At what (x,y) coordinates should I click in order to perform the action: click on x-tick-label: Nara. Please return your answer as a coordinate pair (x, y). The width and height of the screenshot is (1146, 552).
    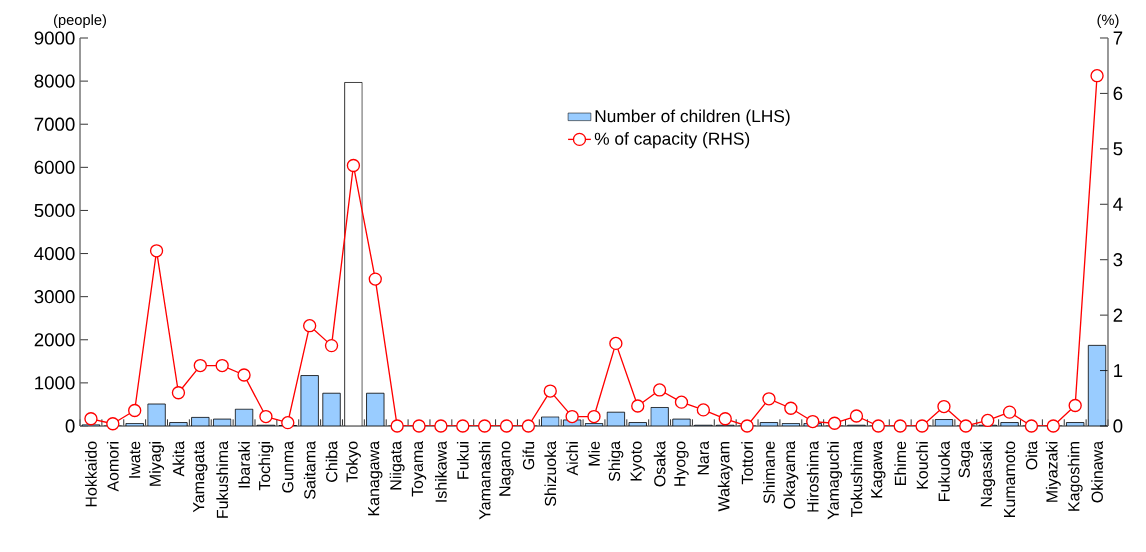
    Looking at the image, I should click on (703, 457).